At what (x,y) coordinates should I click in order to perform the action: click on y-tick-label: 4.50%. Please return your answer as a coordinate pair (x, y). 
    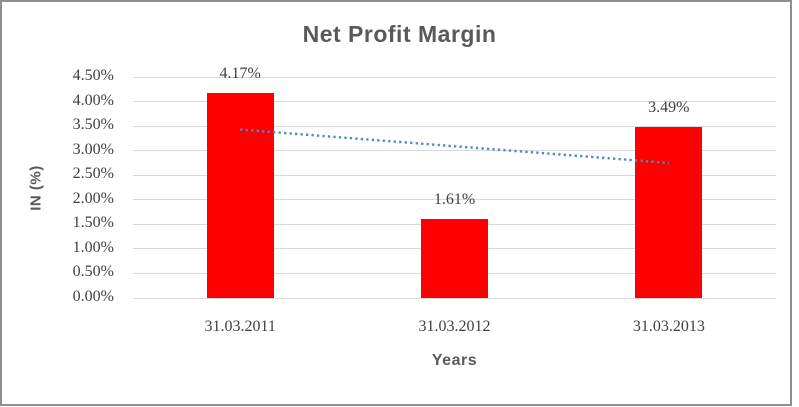
    Looking at the image, I should click on (93, 75).